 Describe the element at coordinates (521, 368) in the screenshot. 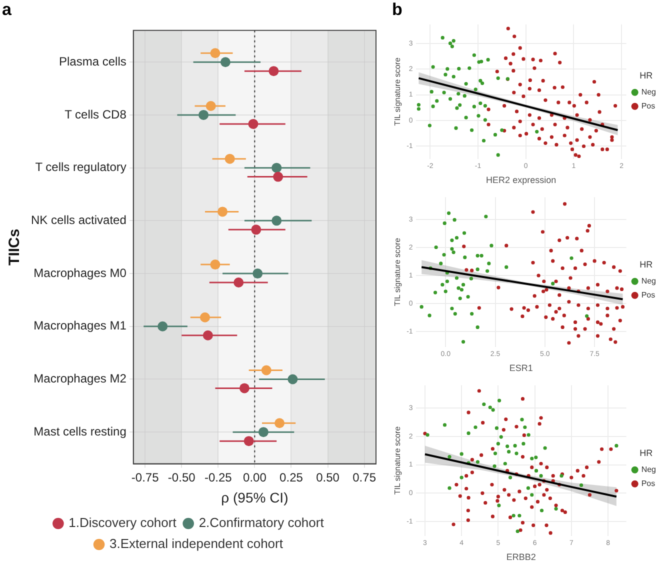

I see `x-axis-title: ESR1` at that location.